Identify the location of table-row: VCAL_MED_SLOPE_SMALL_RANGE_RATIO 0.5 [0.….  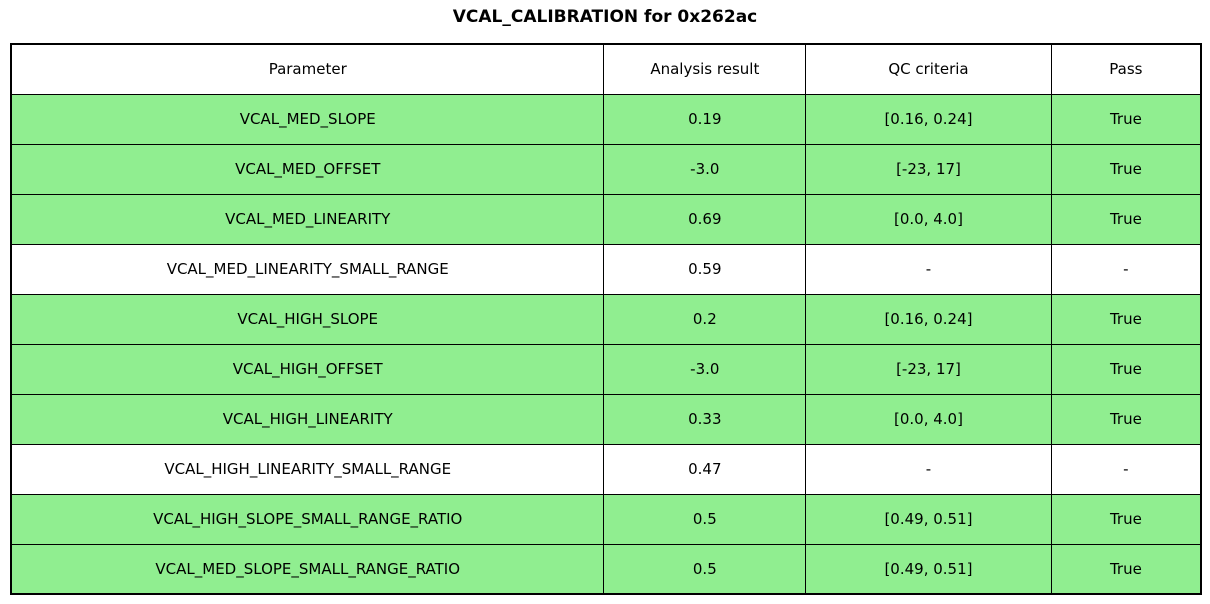
(606, 569).